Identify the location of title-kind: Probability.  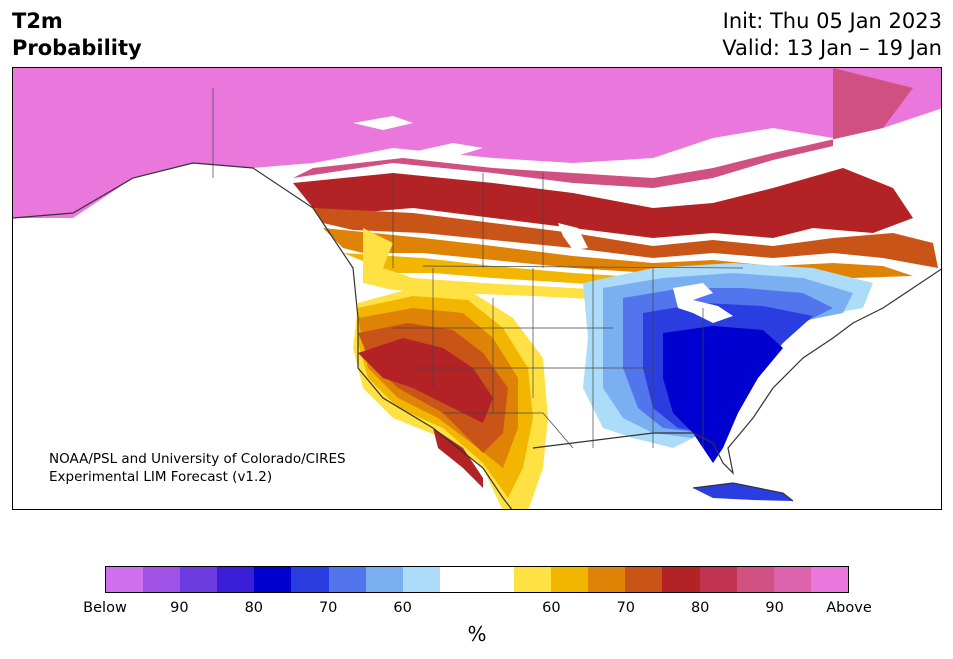
(77, 48).